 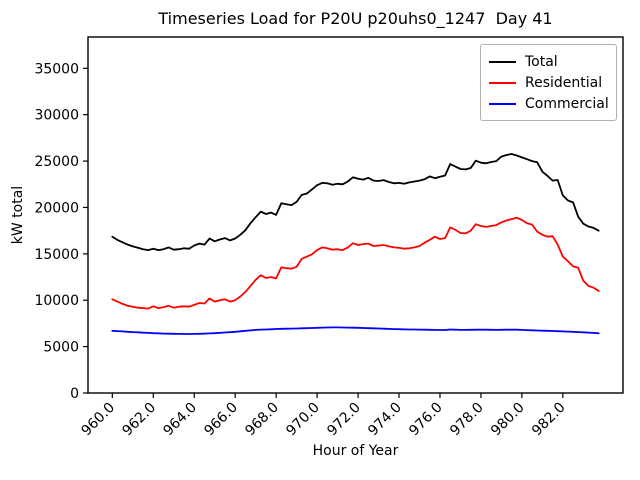 I want to click on x-tick-label: 974.0, so click(x=385, y=420).